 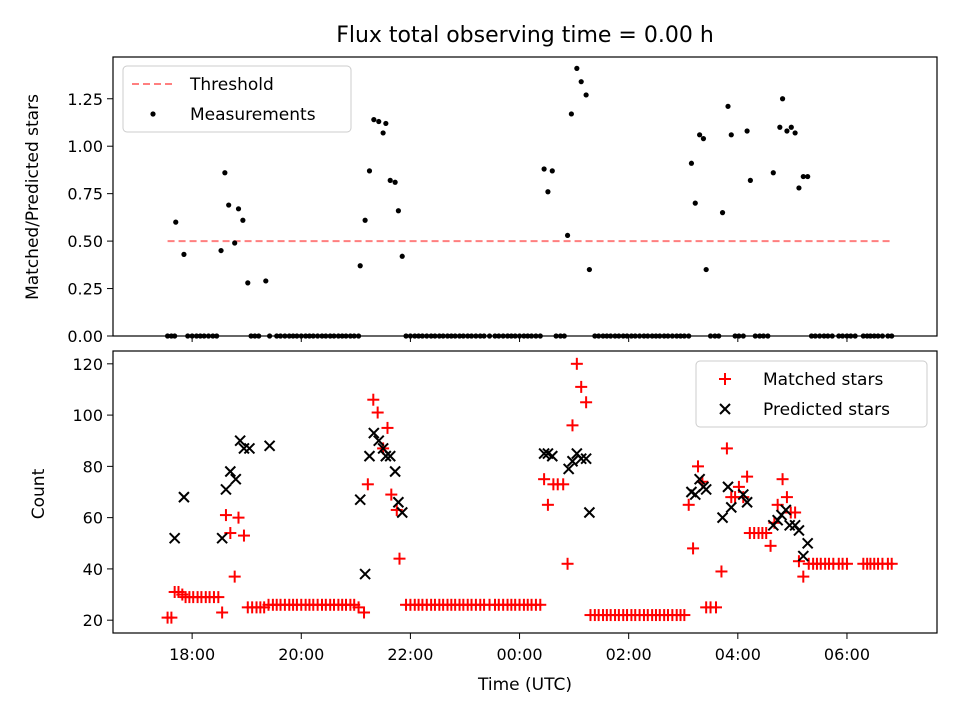 I want to click on chart-title: Flux total observing time = 0.00 h, so click(x=525, y=35).